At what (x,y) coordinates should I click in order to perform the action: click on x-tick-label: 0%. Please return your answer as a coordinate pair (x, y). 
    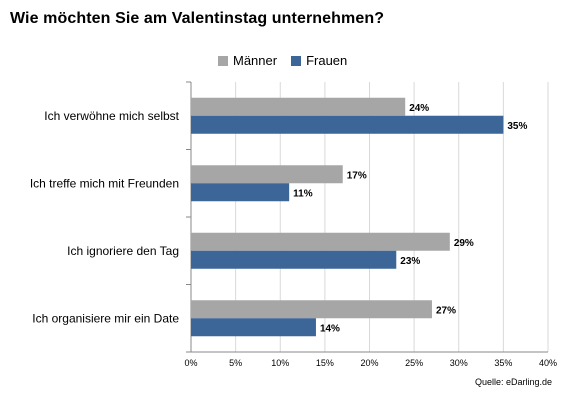
    Looking at the image, I should click on (190, 363).